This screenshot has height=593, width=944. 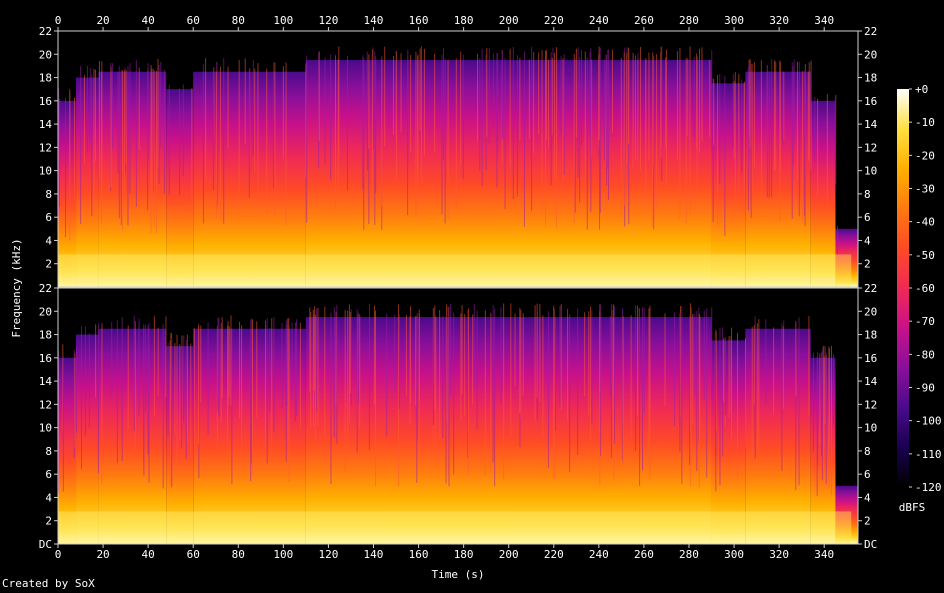 What do you see at coordinates (283, 20) in the screenshot?
I see `x-tick-label-top: 100` at bounding box center [283, 20].